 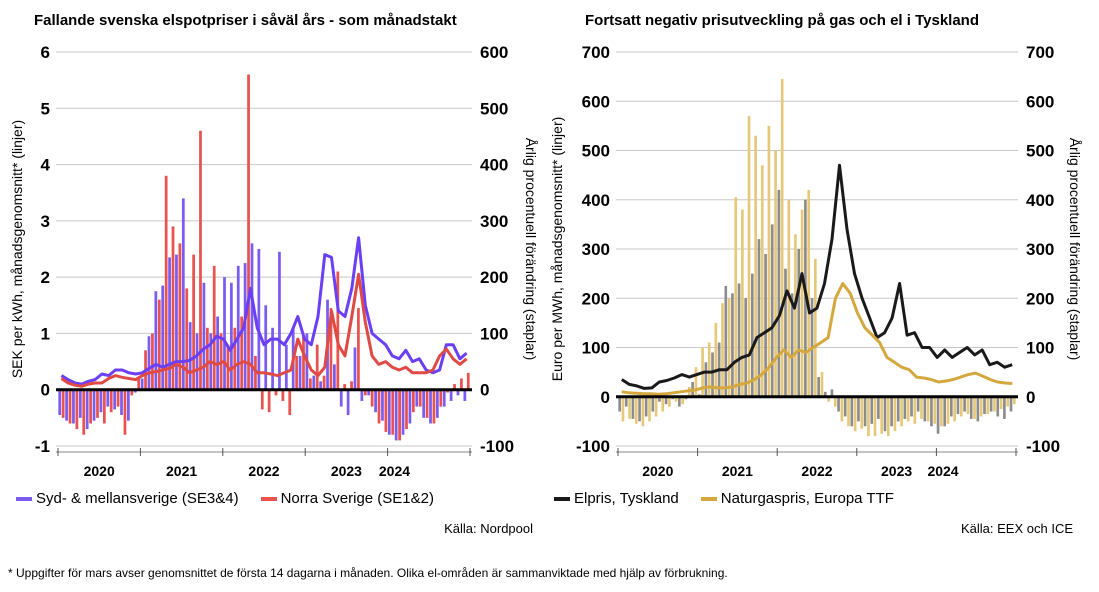 What do you see at coordinates (99, 471) in the screenshot?
I see `x-tick-label: 2020` at bounding box center [99, 471].